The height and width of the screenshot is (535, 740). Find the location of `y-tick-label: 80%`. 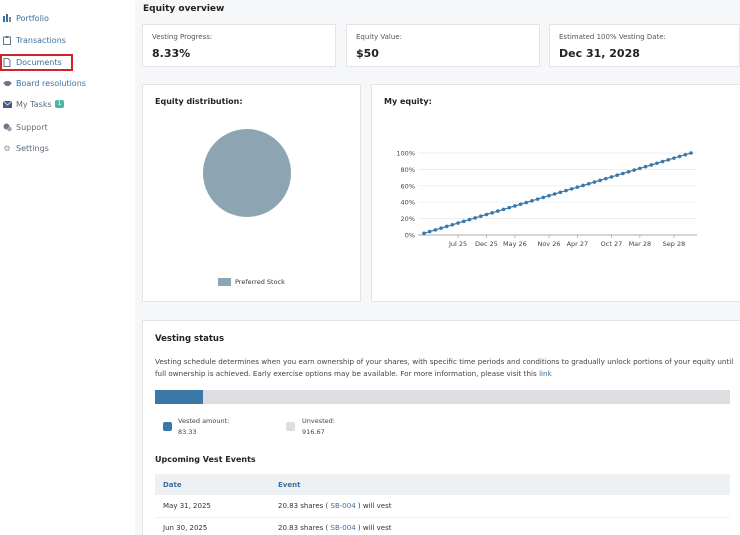

y-tick-label: 80% is located at coordinates (408, 170).